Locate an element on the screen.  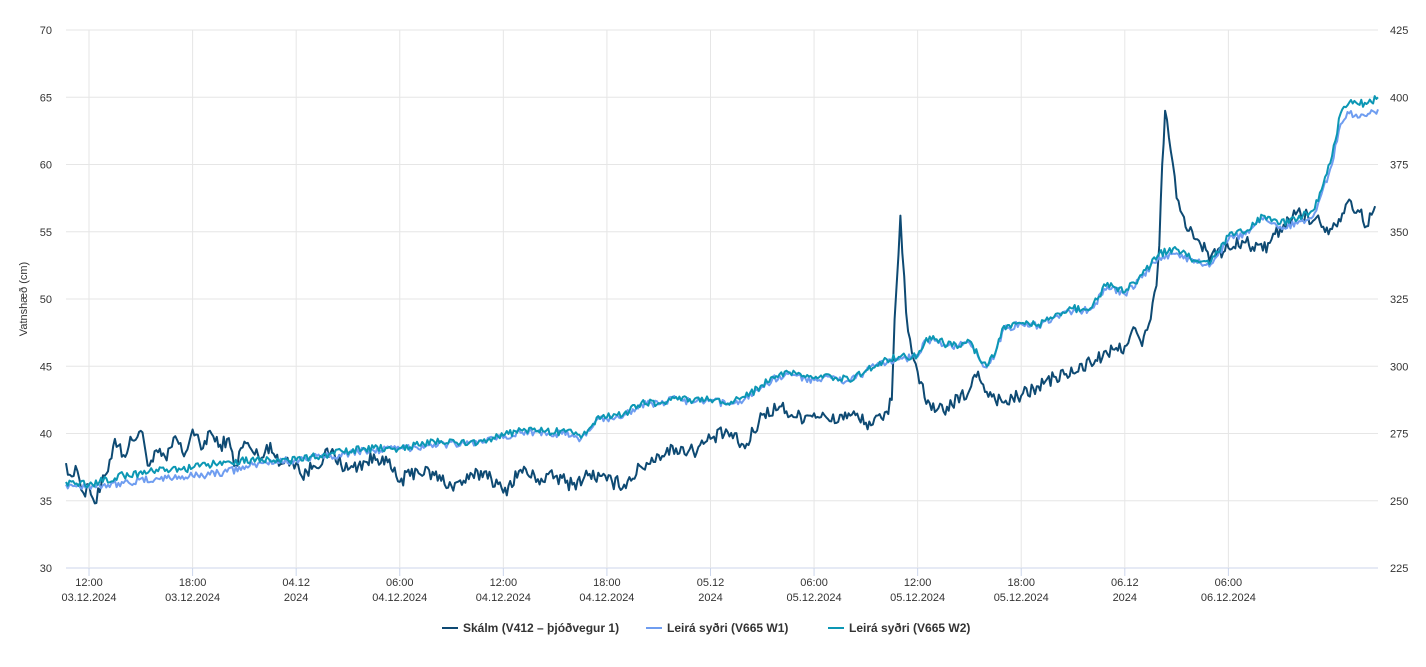
legend-label: Skálm (V412 – þjóðvegur 1) is located at coordinates (541, 628).